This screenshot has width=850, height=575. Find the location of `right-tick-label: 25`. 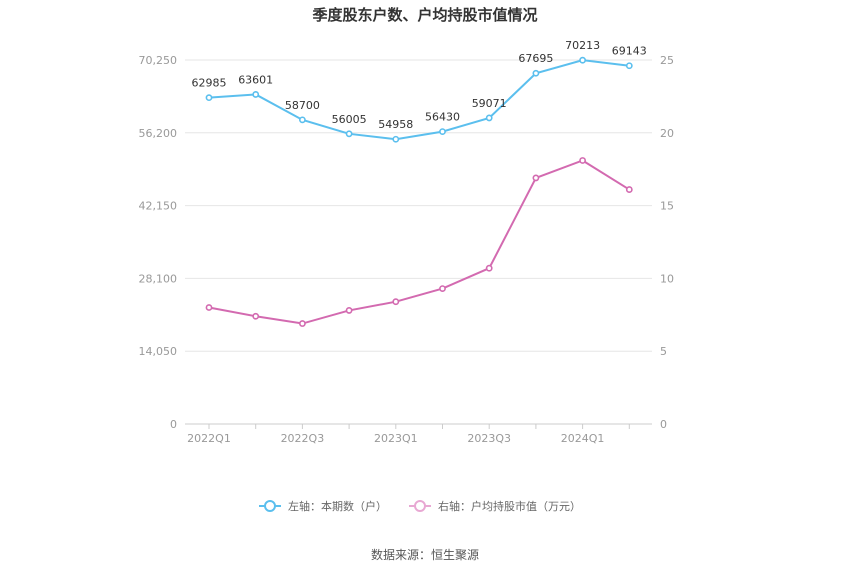

right-tick-label: 25 is located at coordinates (667, 60).